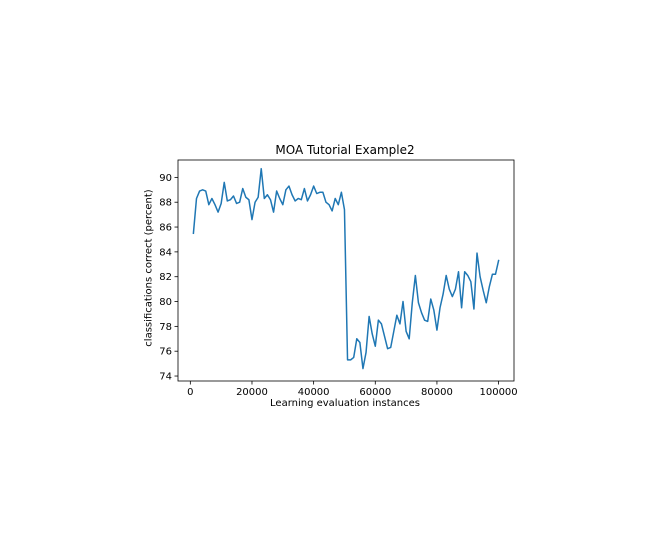 This screenshot has width=660, height=556. Describe the element at coordinates (165, 178) in the screenshot. I see `y-tick-label: 90` at that location.